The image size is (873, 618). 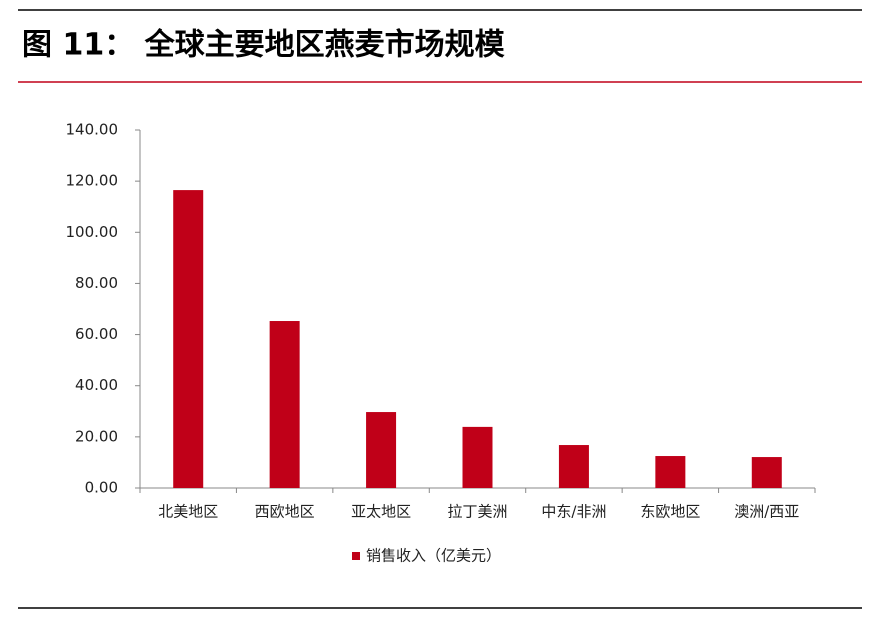 I want to click on y-tick-label: 60.00, so click(x=96, y=334).